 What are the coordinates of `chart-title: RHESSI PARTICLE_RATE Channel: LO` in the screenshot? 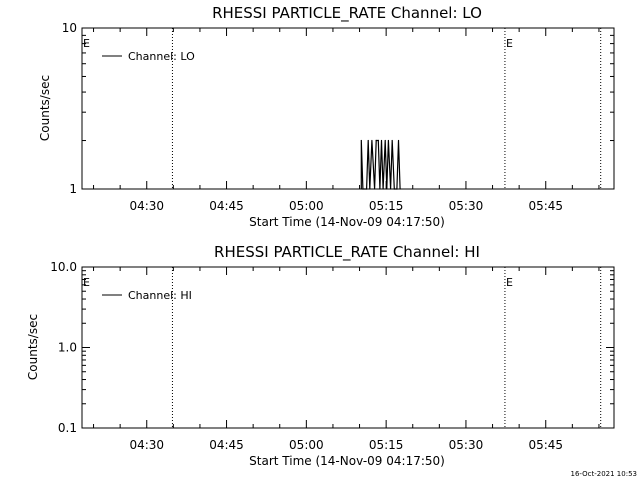 It's located at (347, 13).